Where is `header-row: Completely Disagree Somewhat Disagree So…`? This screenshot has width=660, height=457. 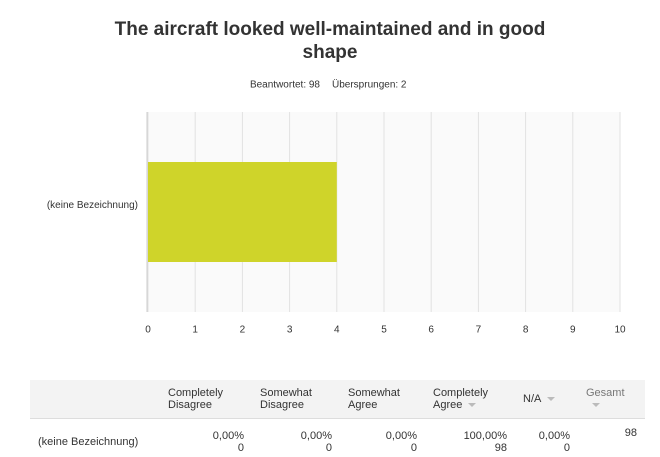 header-row: Completely Disagree Somewhat Disagree So… is located at coordinates (337, 399).